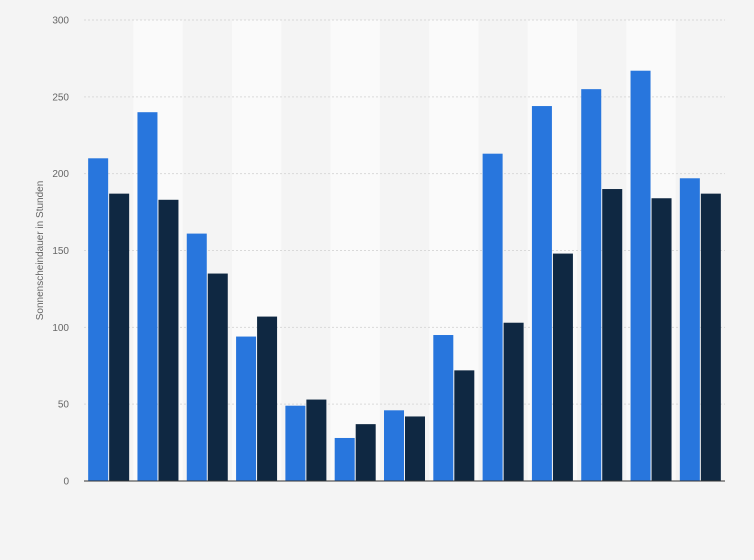 Image resolution: width=754 pixels, height=560 pixels. I want to click on category-band, so click(355, 250).